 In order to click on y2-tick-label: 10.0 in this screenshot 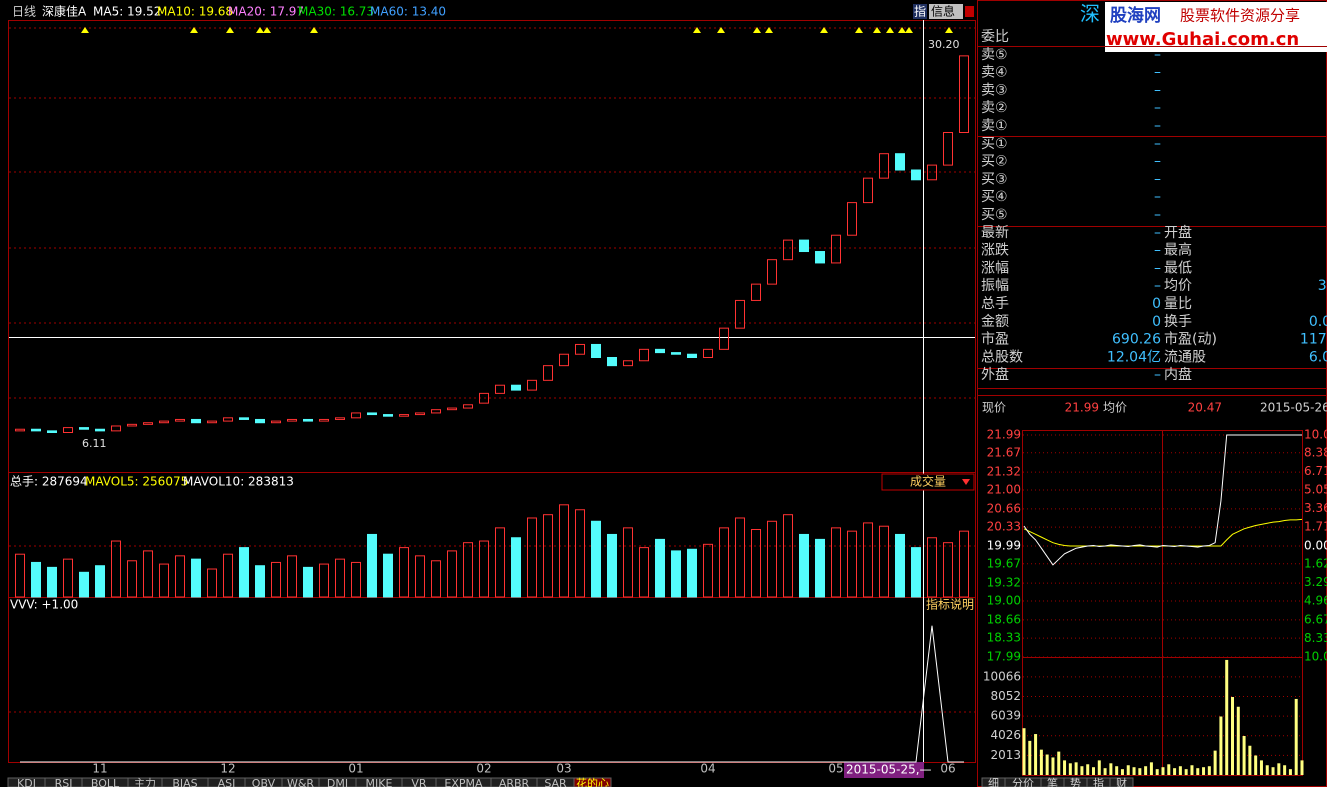, I will do `click(1315, 657)`.